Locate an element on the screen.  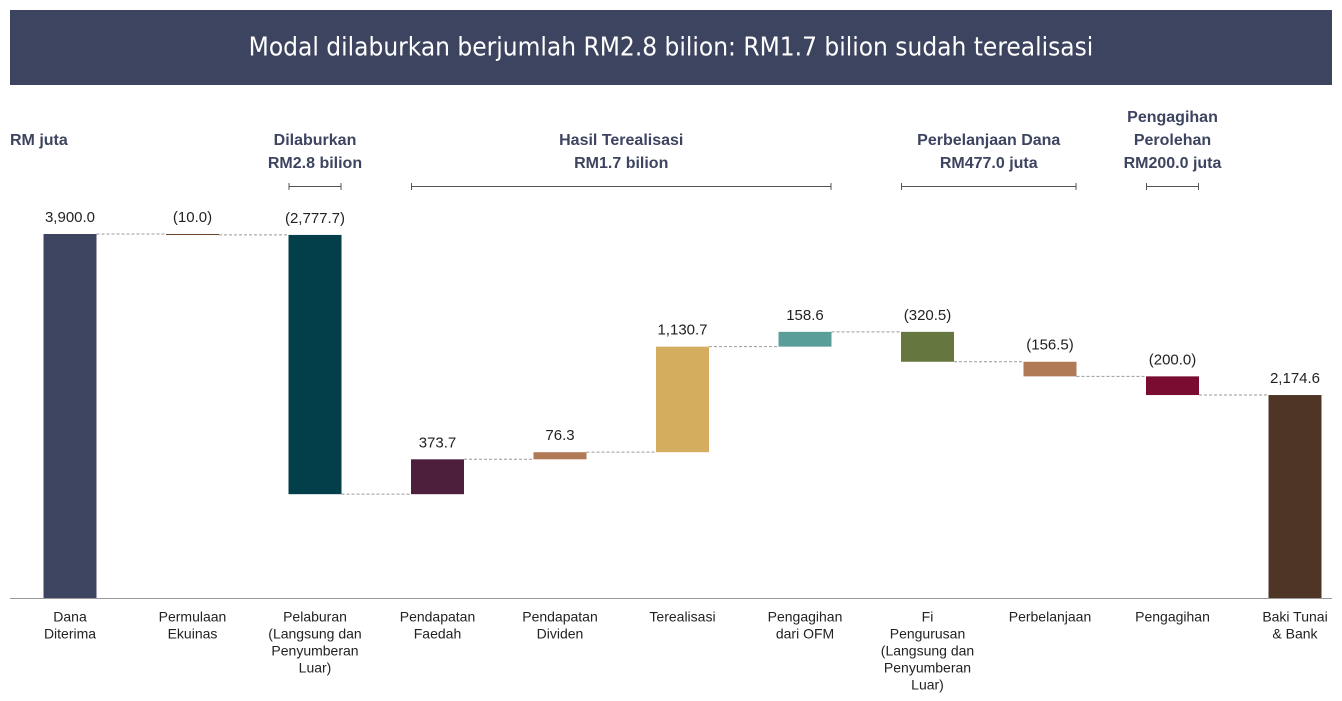
x-tick-label: Permulaan is located at coordinates (193, 617).